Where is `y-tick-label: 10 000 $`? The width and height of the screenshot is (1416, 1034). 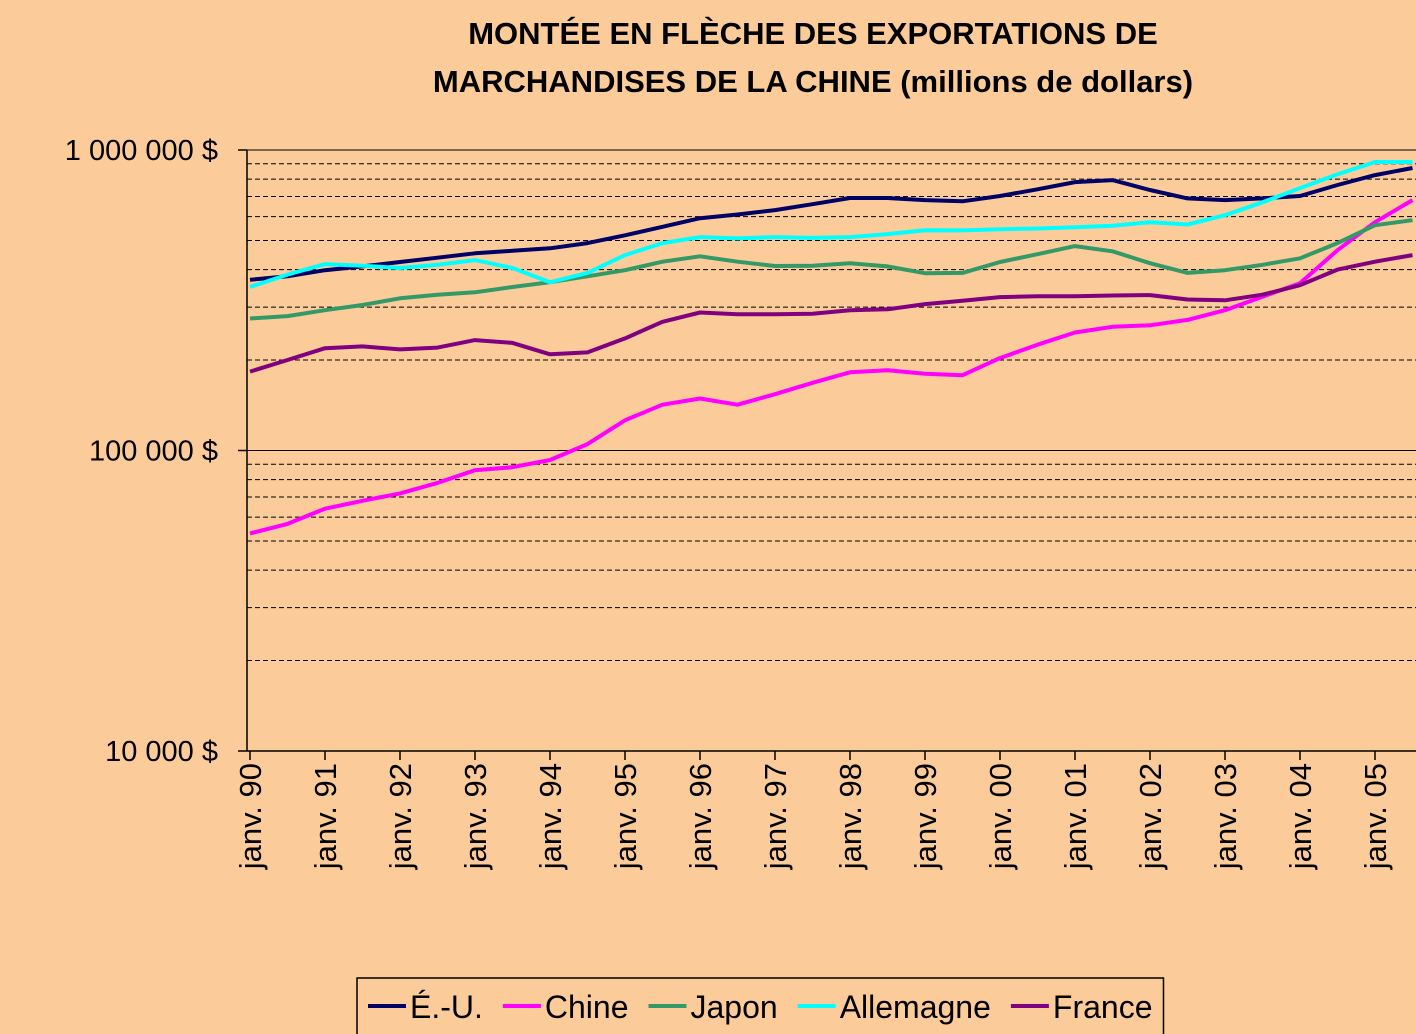 y-tick-label: 10 000 $ is located at coordinates (161, 752).